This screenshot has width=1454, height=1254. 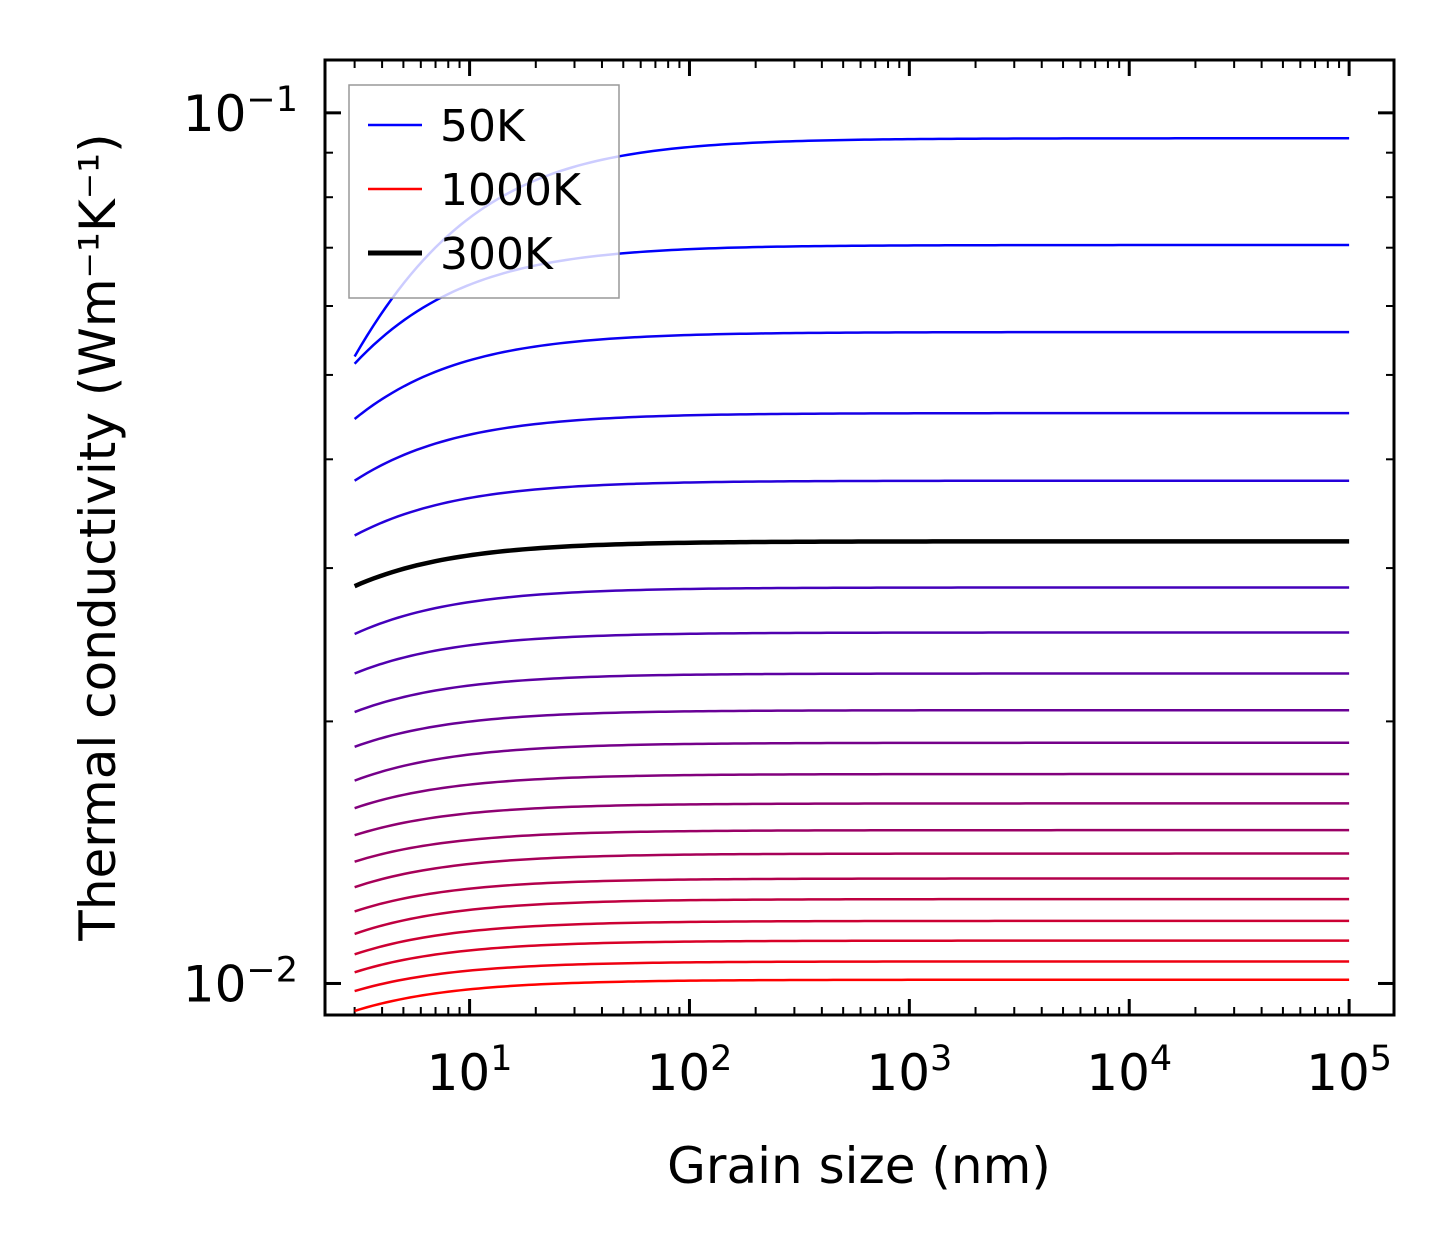 I want to click on series-line-t4, so click(x=851, y=446).